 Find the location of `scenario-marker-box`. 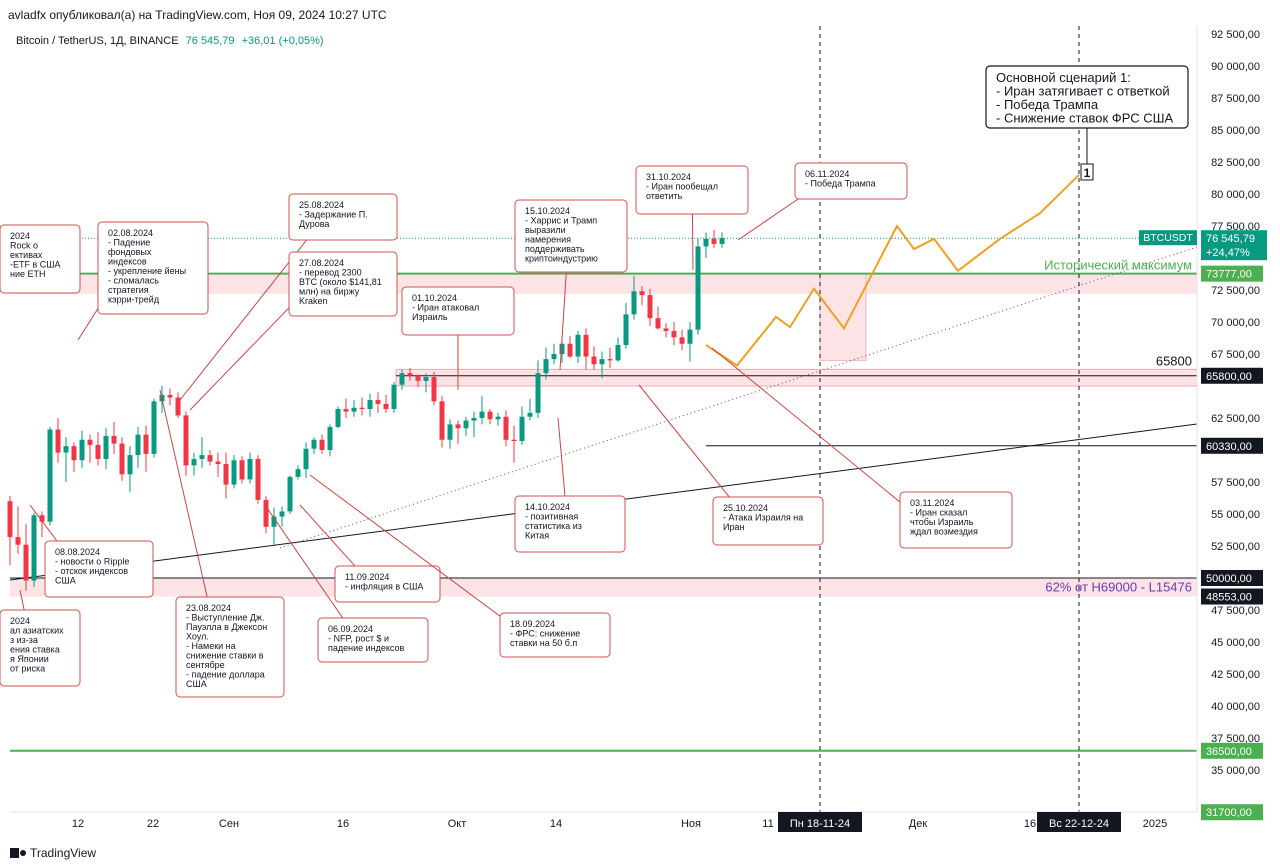

scenario-marker-box is located at coordinates (1087, 172).